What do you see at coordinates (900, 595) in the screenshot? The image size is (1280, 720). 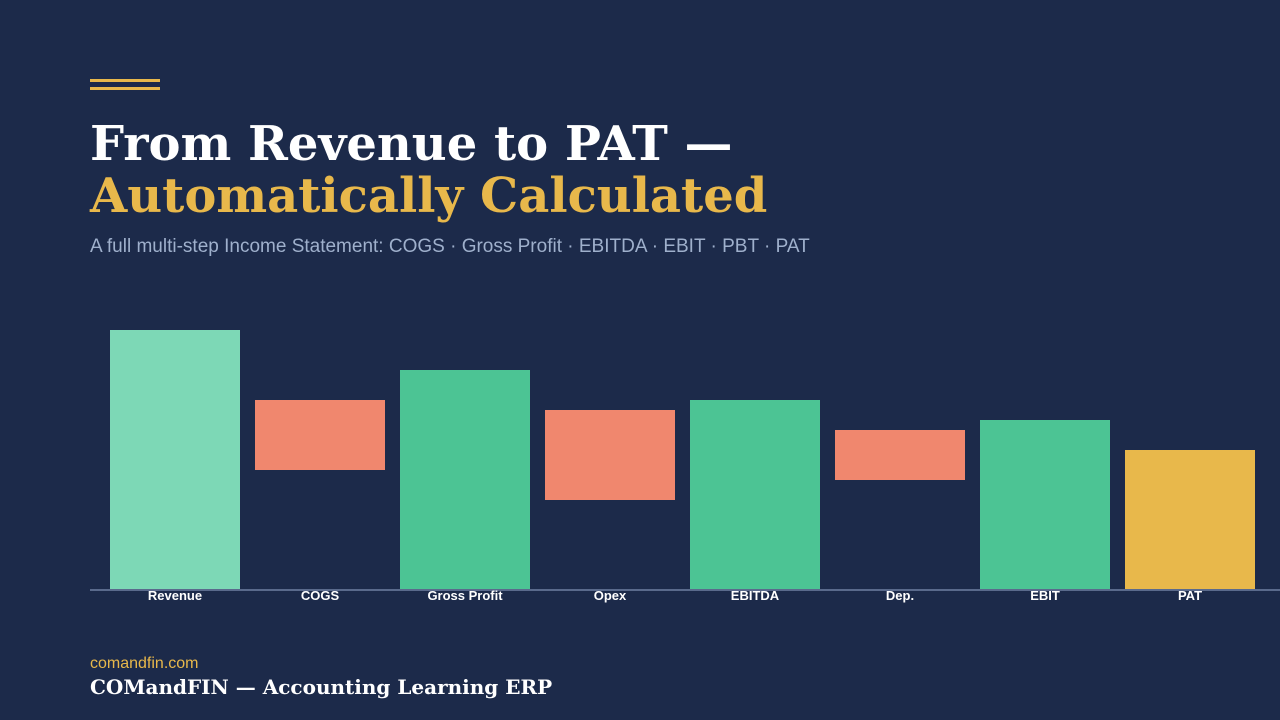 I see `bar-label-dep: Dep.` at bounding box center [900, 595].